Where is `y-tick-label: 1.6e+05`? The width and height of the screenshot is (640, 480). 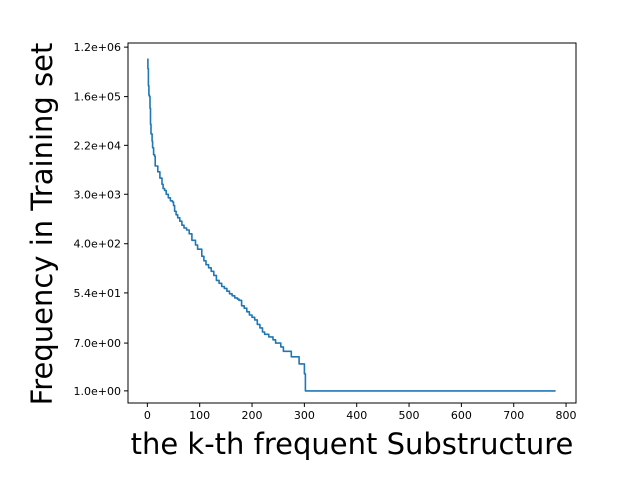 y-tick-label: 1.6e+05 is located at coordinates (97, 97).